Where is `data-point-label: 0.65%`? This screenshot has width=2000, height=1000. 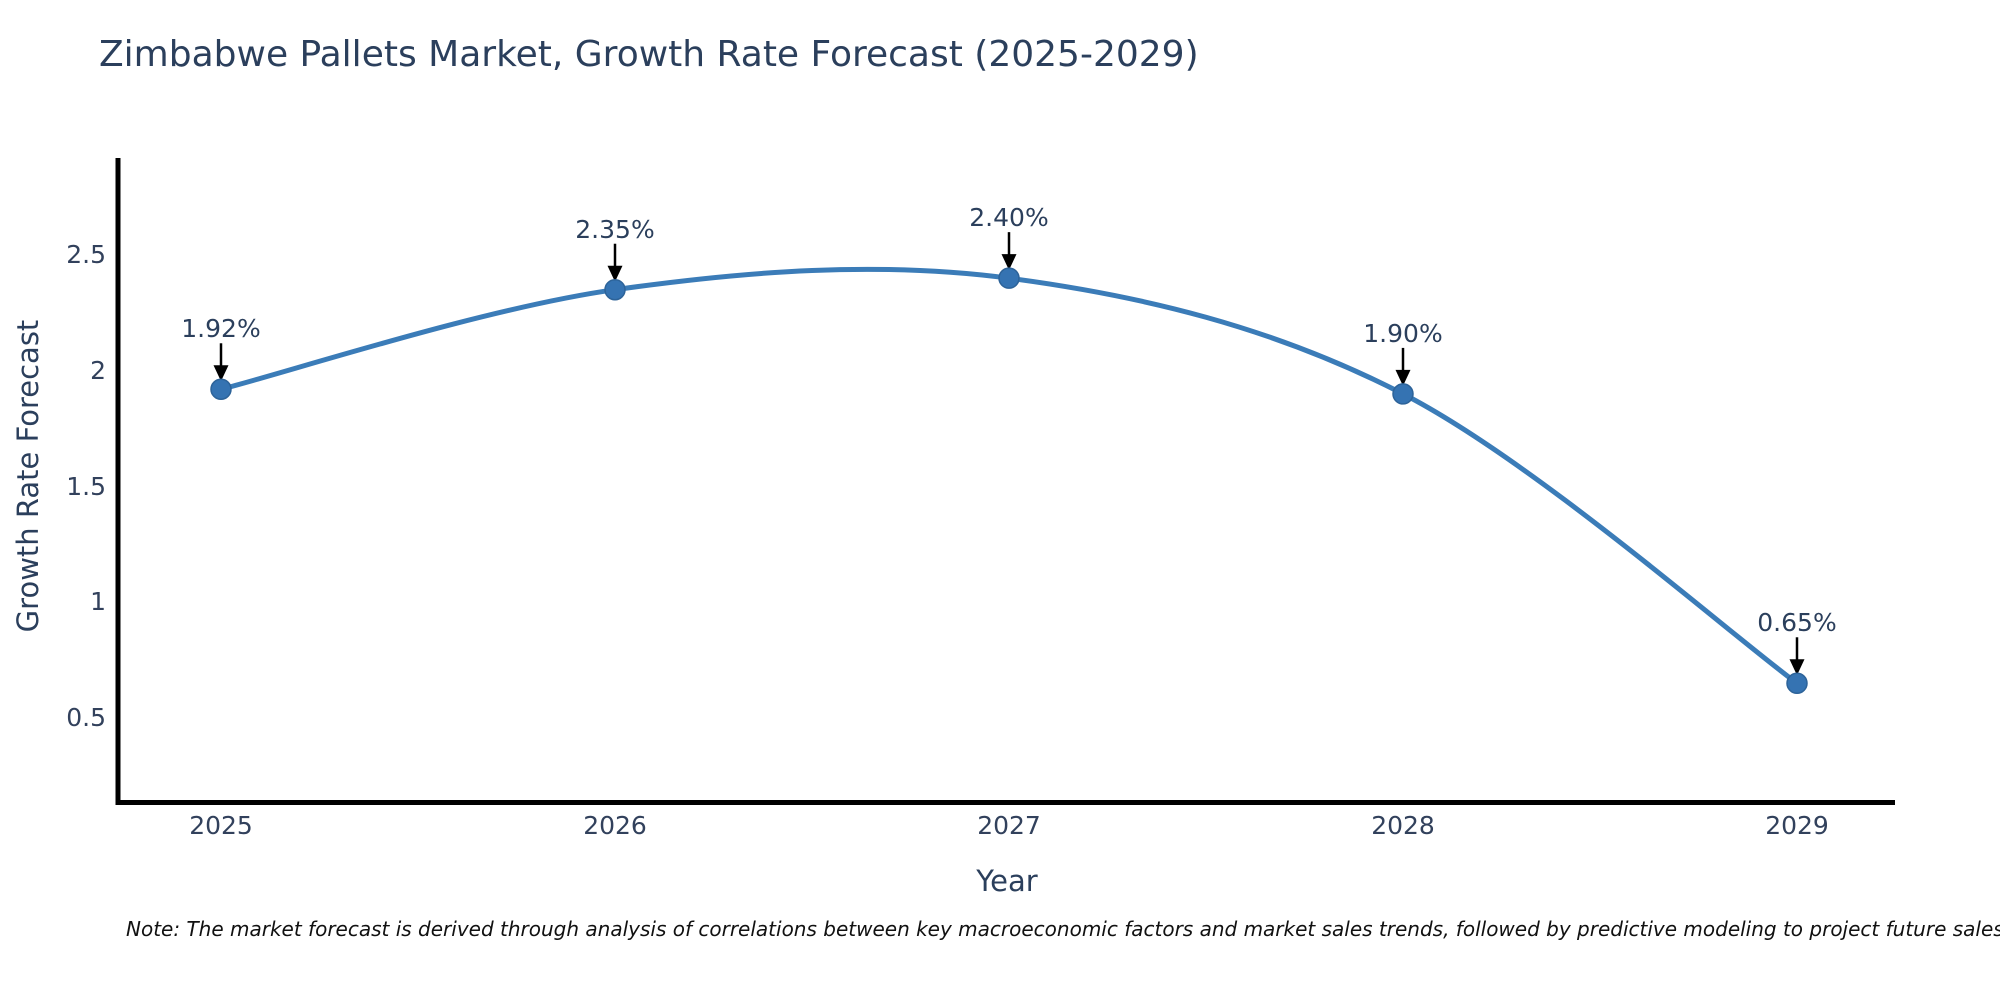
data-point-label: 0.65% is located at coordinates (1797, 623).